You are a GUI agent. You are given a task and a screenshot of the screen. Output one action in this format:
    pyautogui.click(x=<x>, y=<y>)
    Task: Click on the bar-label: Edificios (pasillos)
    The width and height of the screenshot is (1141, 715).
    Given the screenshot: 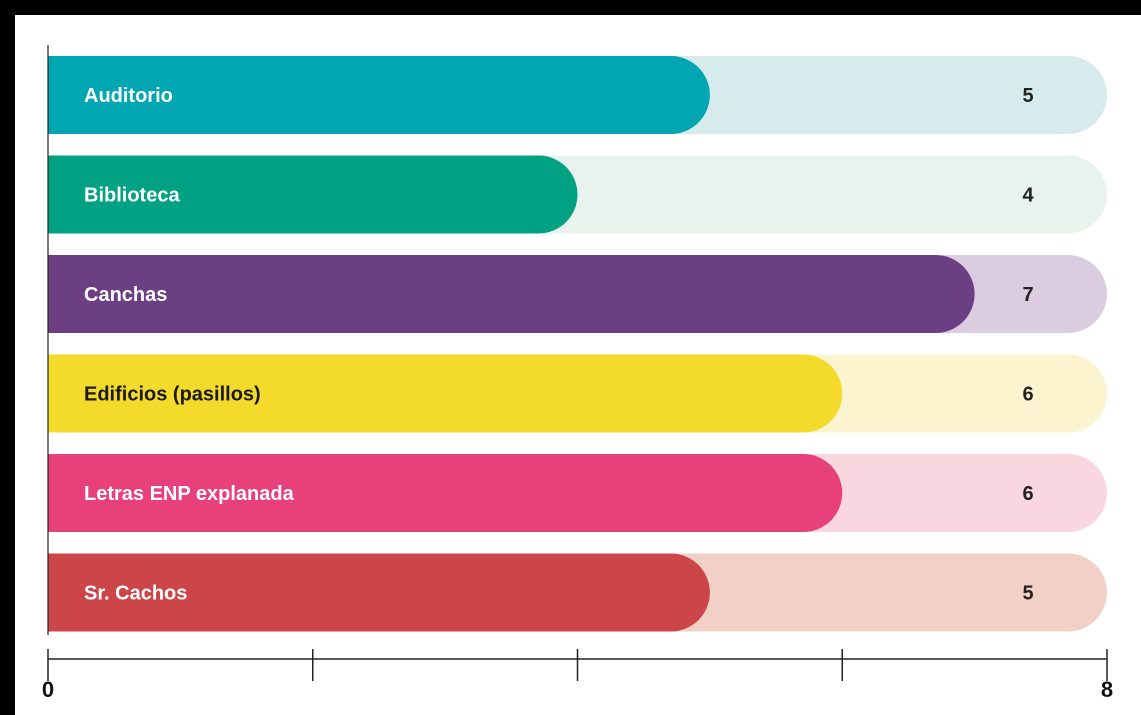 What is the action you would take?
    pyautogui.click(x=172, y=395)
    